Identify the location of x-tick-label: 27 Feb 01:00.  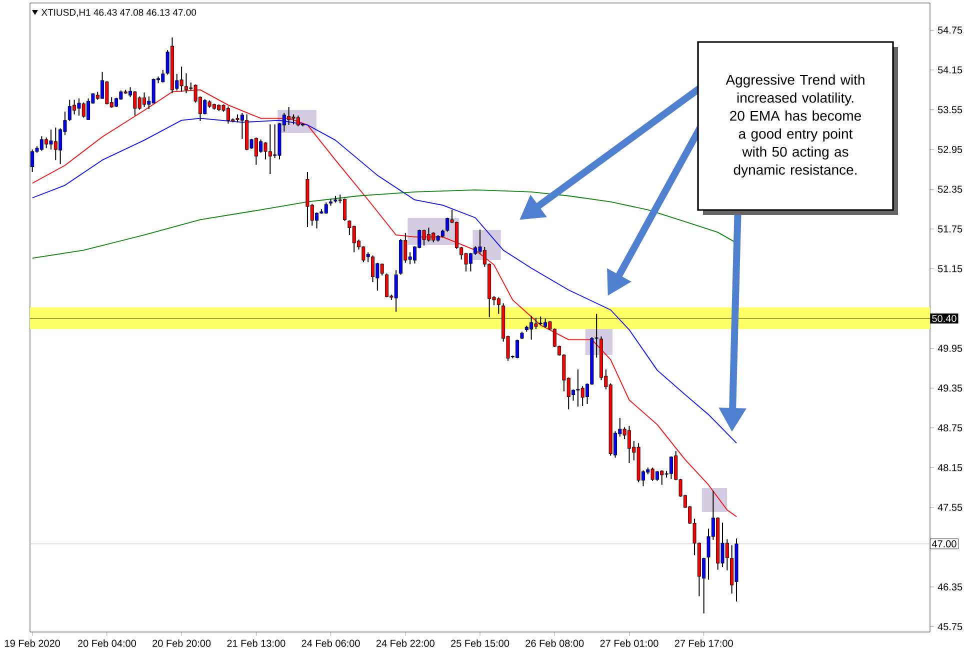
(629, 643).